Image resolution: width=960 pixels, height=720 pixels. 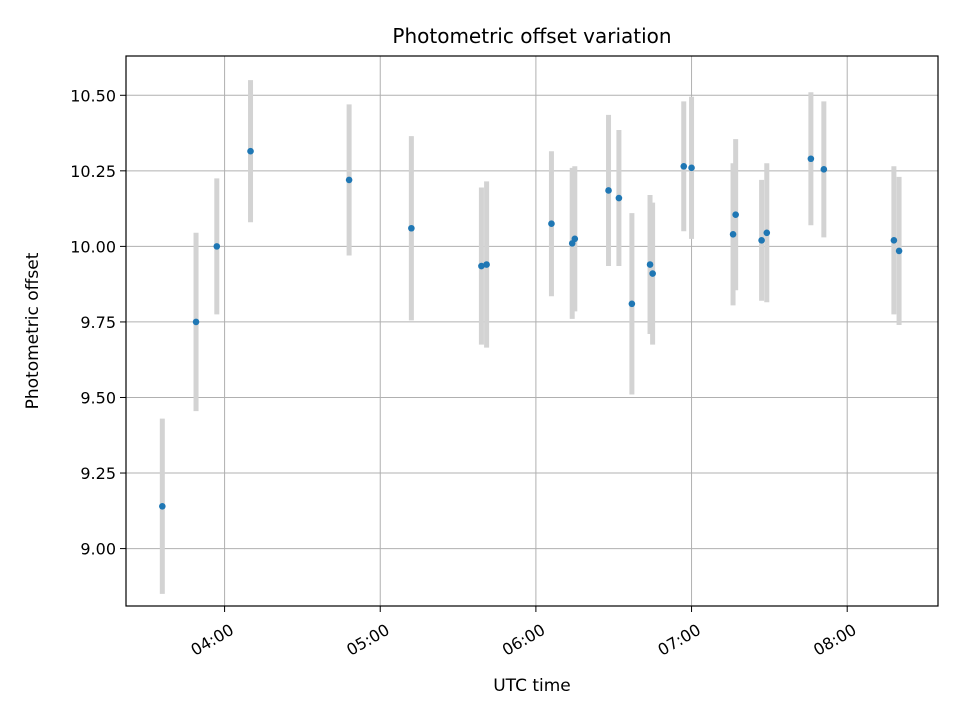 What do you see at coordinates (33, 330) in the screenshot?
I see `y-axis-label: Photometric offset` at bounding box center [33, 330].